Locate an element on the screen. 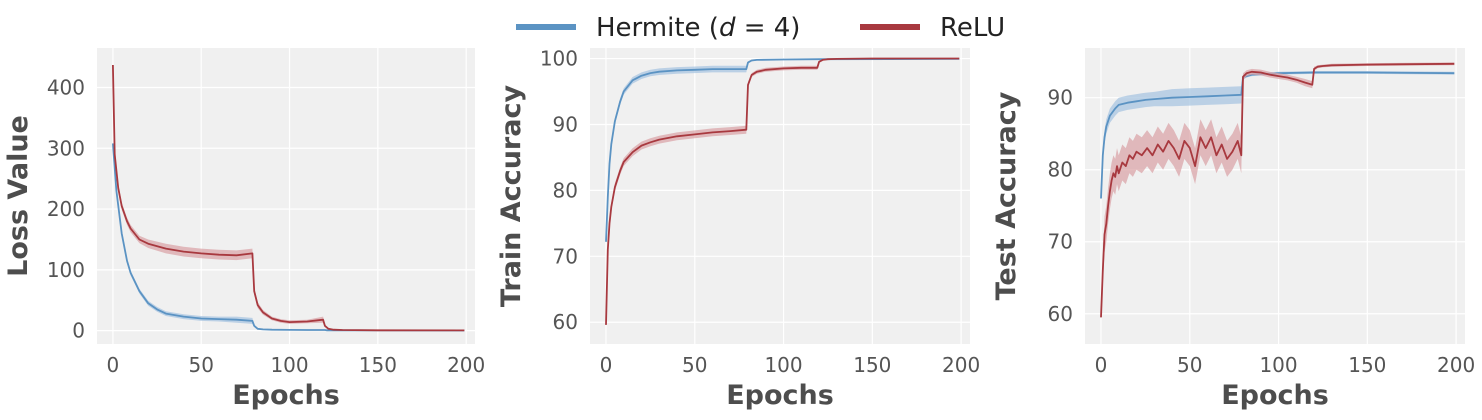 This screenshot has width=1482, height=420. legend-hermite-prefix: Hermite ( is located at coordinates (657, 28).